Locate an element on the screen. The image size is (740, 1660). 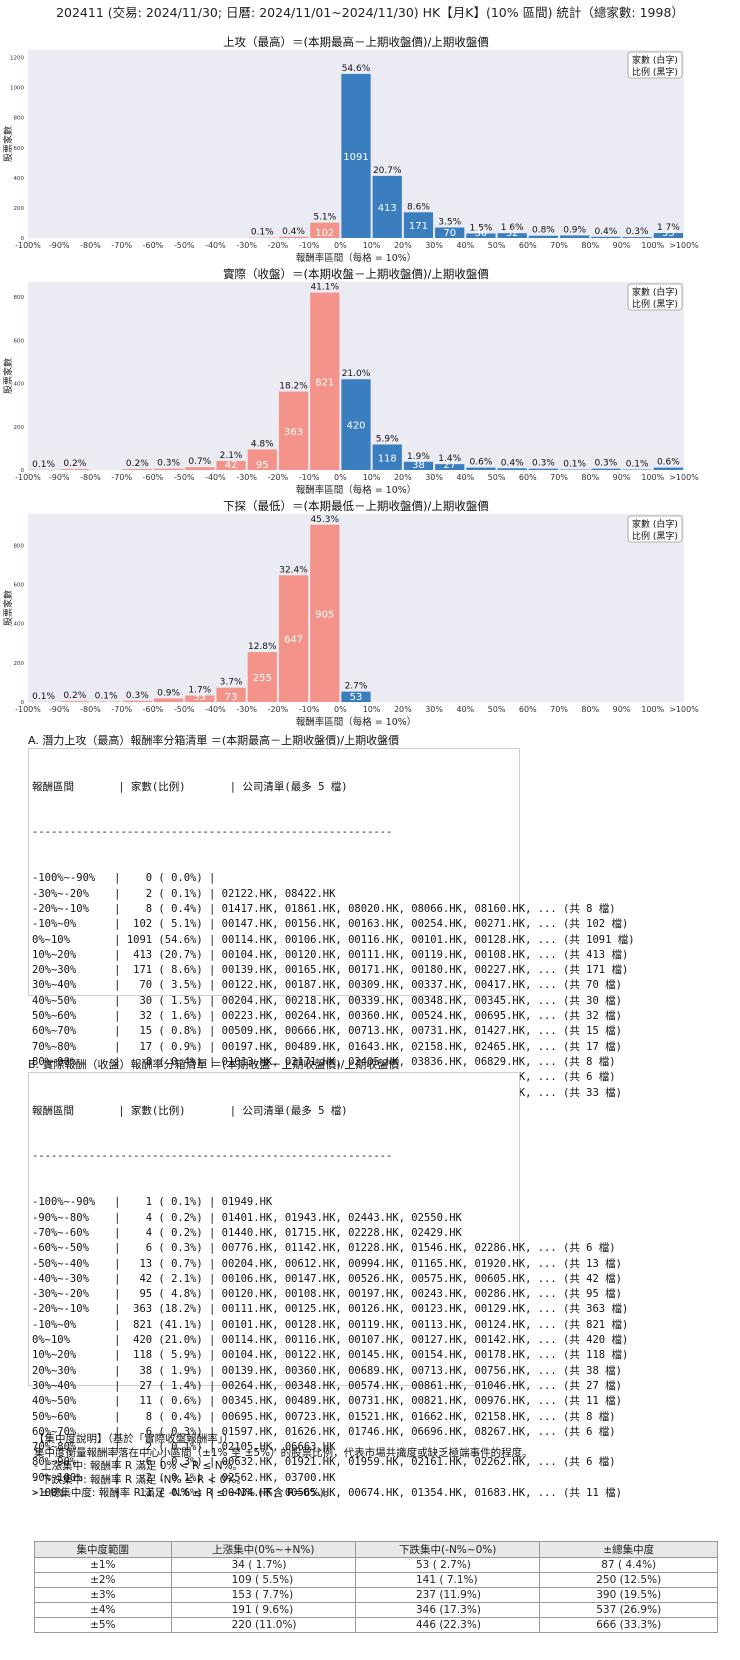
x-tick-label: >100% is located at coordinates (684, 709).